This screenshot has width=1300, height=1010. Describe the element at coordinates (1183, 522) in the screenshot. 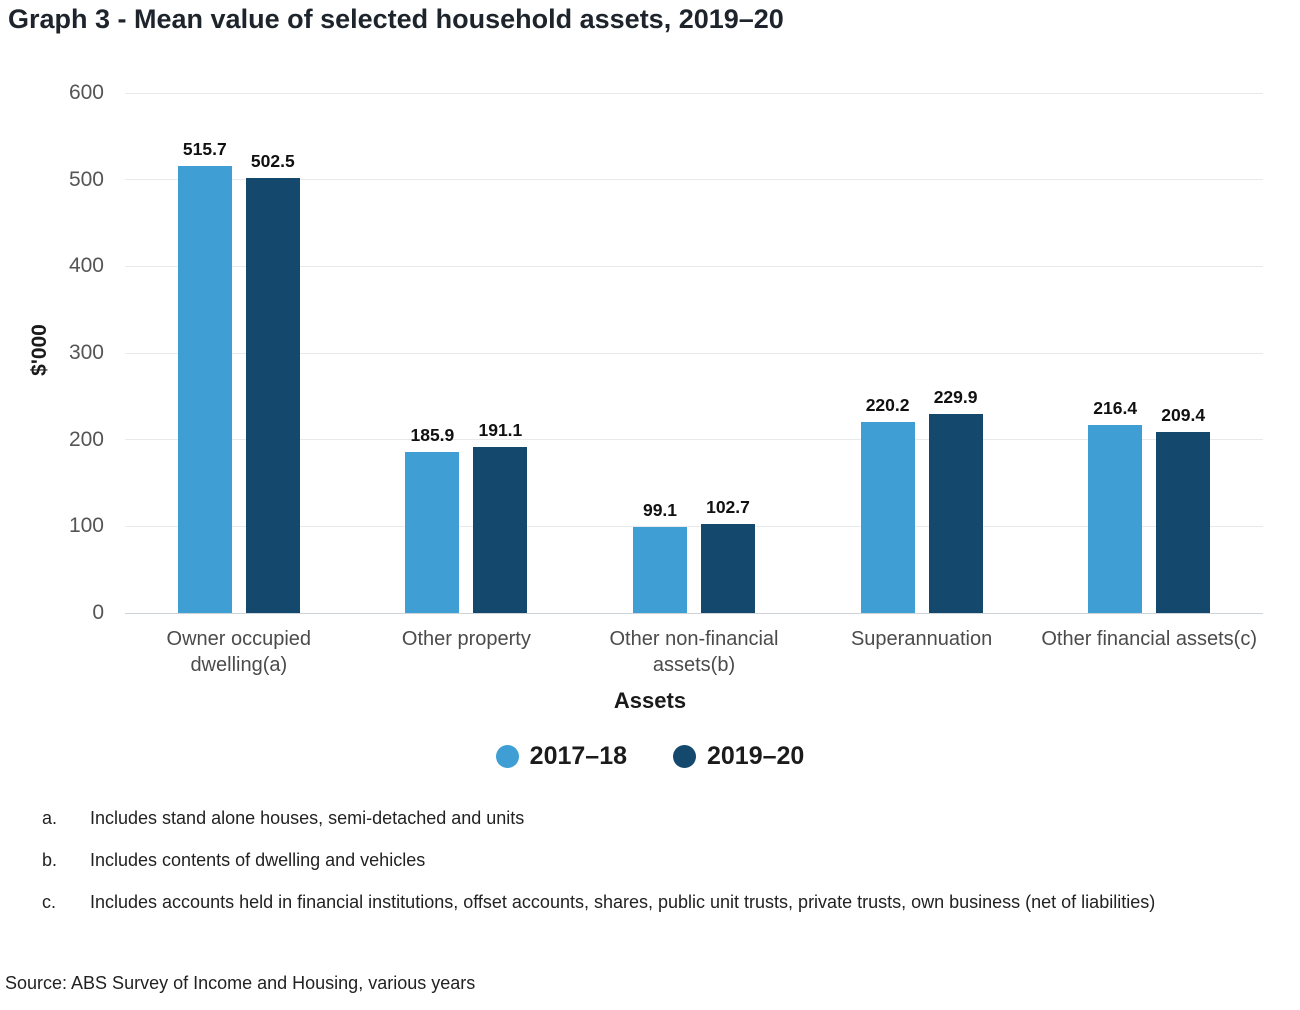

I see `bar-2019-20-other-financial-assets-c` at that location.